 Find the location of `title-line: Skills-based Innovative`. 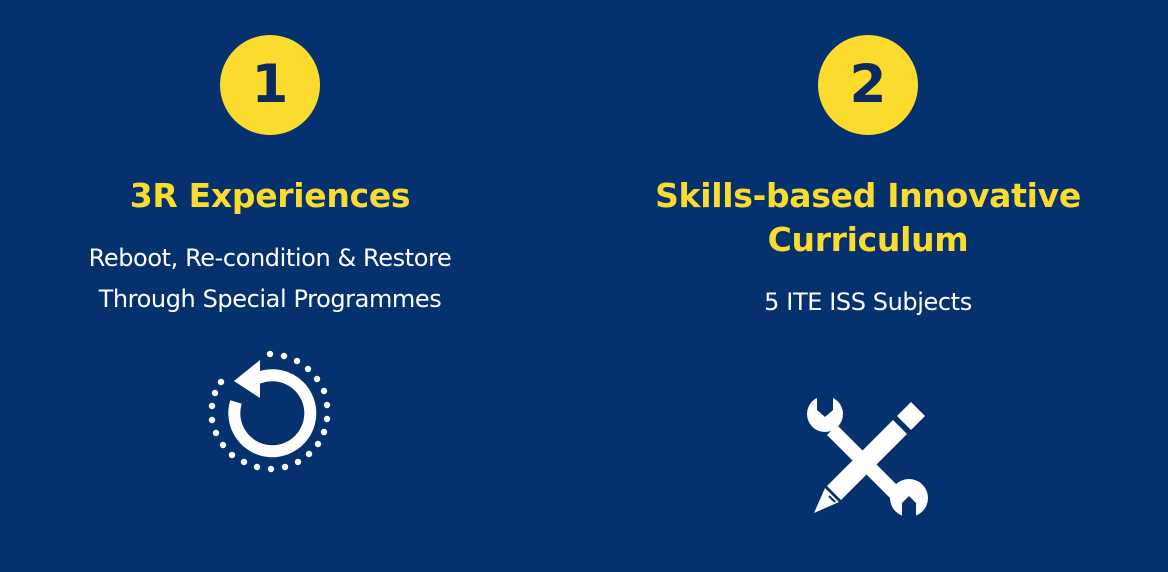

title-line: Skills-based Innovative is located at coordinates (868, 195).